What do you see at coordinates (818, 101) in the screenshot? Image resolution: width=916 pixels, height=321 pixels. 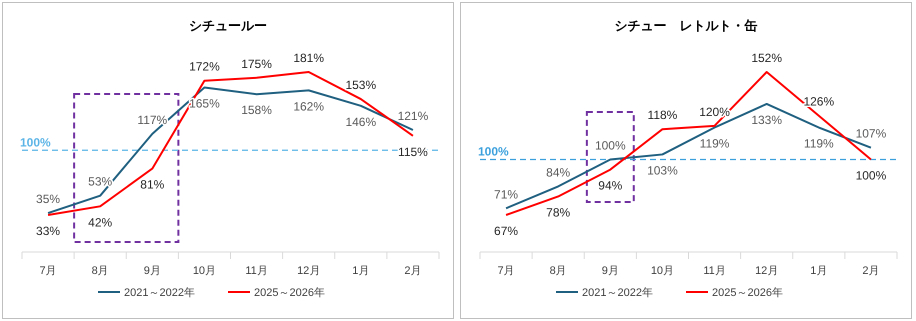 I see `data-label: 126%` at bounding box center [818, 101].